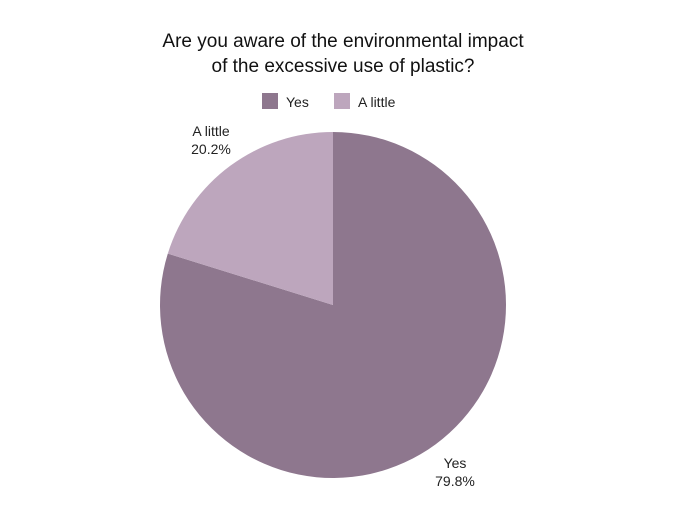  Describe the element at coordinates (250, 218) in the screenshot. I see `pie-slice-a-little` at that location.